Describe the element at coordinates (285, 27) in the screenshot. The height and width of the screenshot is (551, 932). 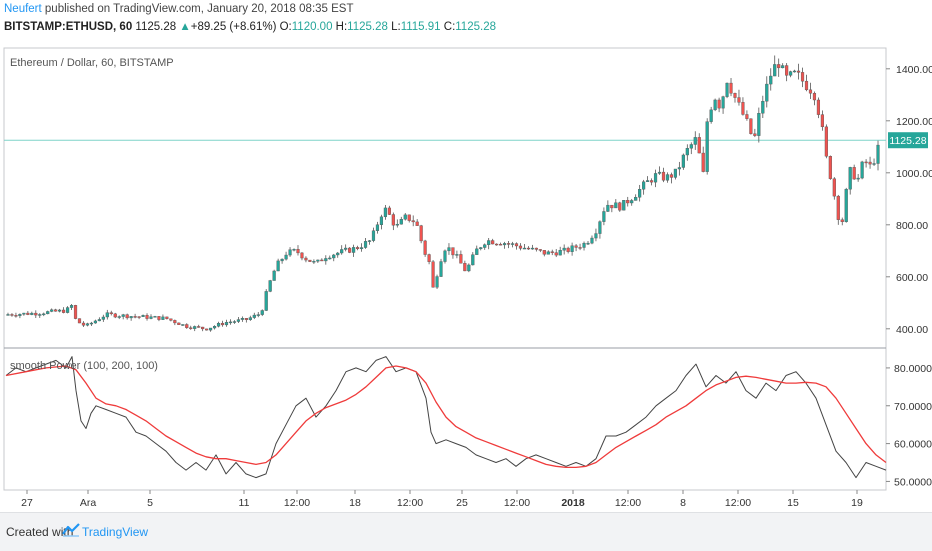
I see `open-label: O:` at that location.